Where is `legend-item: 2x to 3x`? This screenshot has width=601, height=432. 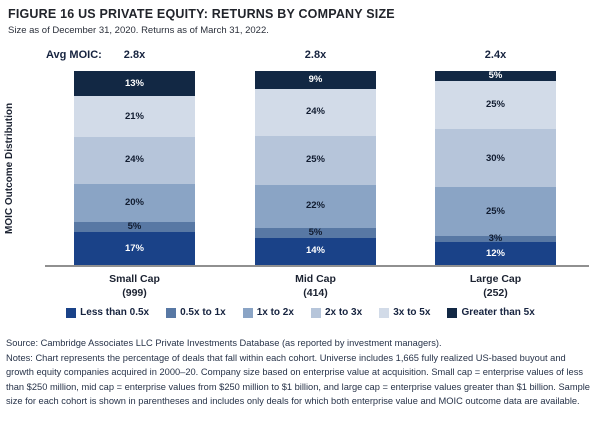 legend-item: 2x to 3x is located at coordinates (336, 312).